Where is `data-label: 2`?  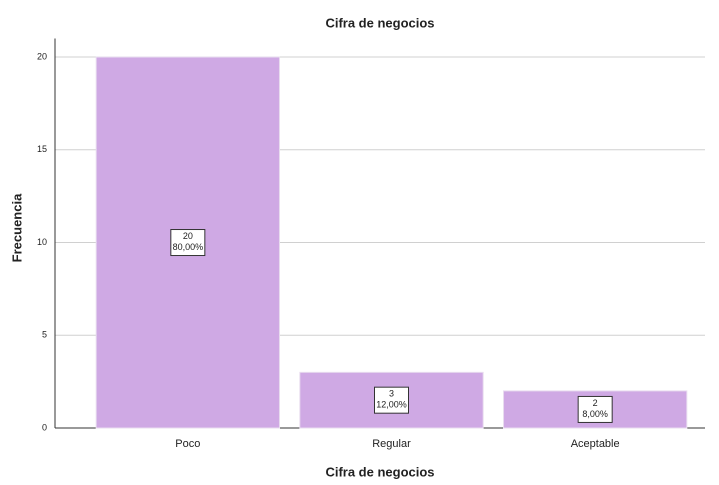 data-label: 2 is located at coordinates (595, 403).